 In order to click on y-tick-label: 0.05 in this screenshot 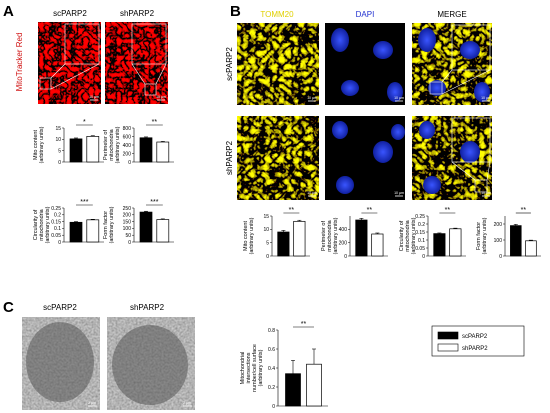, I will do `click(420, 249)`.